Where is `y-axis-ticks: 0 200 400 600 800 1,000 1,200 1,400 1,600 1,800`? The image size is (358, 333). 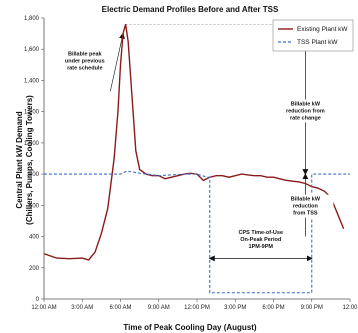 y-axis-ticks: 0 200 400 600 800 1,000 1,200 1,400 1,600 1,800 is located at coordinates (34, 159).